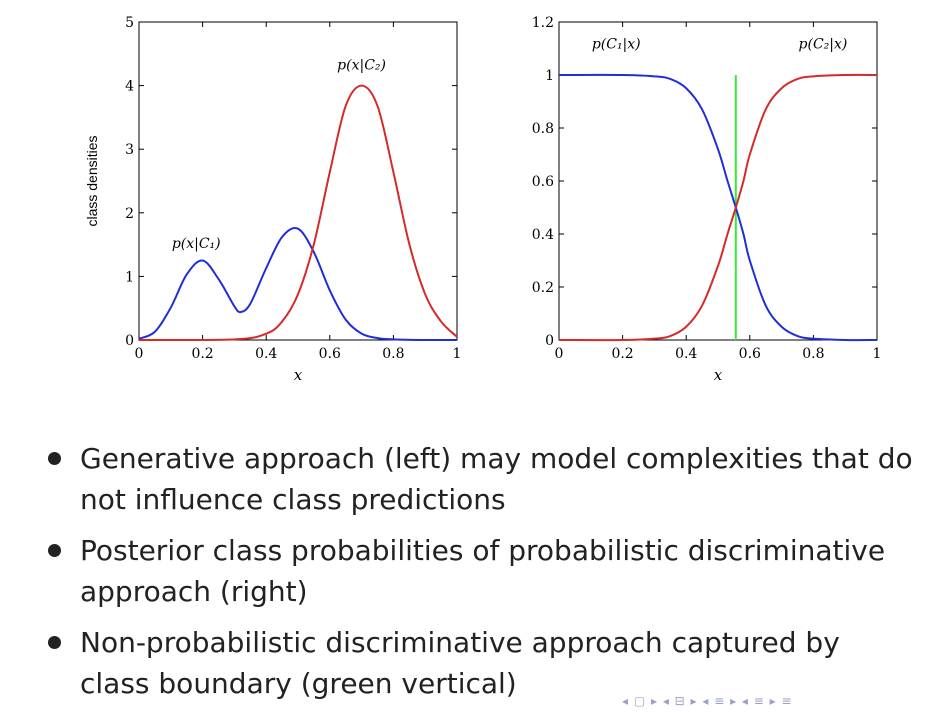 The height and width of the screenshot is (714, 936). Describe the element at coordinates (129, 150) in the screenshot. I see `y-tick-label: 3` at that location.